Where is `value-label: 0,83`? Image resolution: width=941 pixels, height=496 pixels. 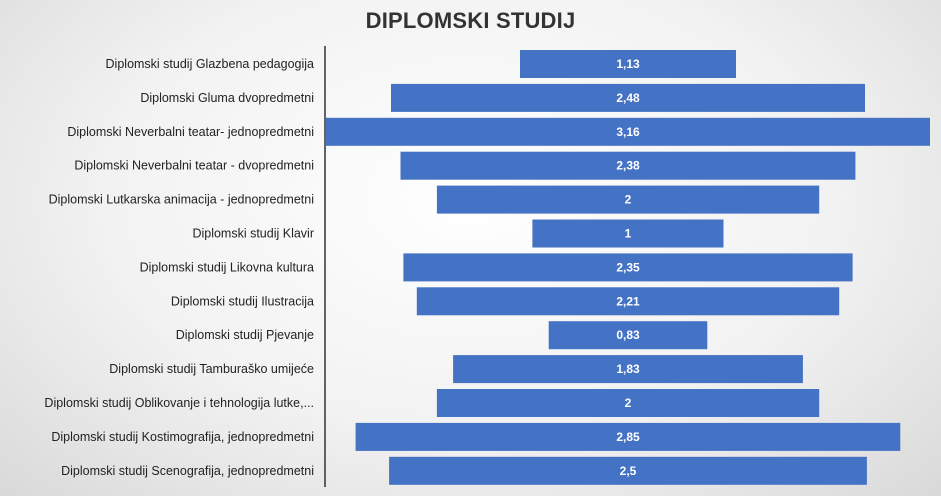
value-label: 0,83 is located at coordinates (628, 335).